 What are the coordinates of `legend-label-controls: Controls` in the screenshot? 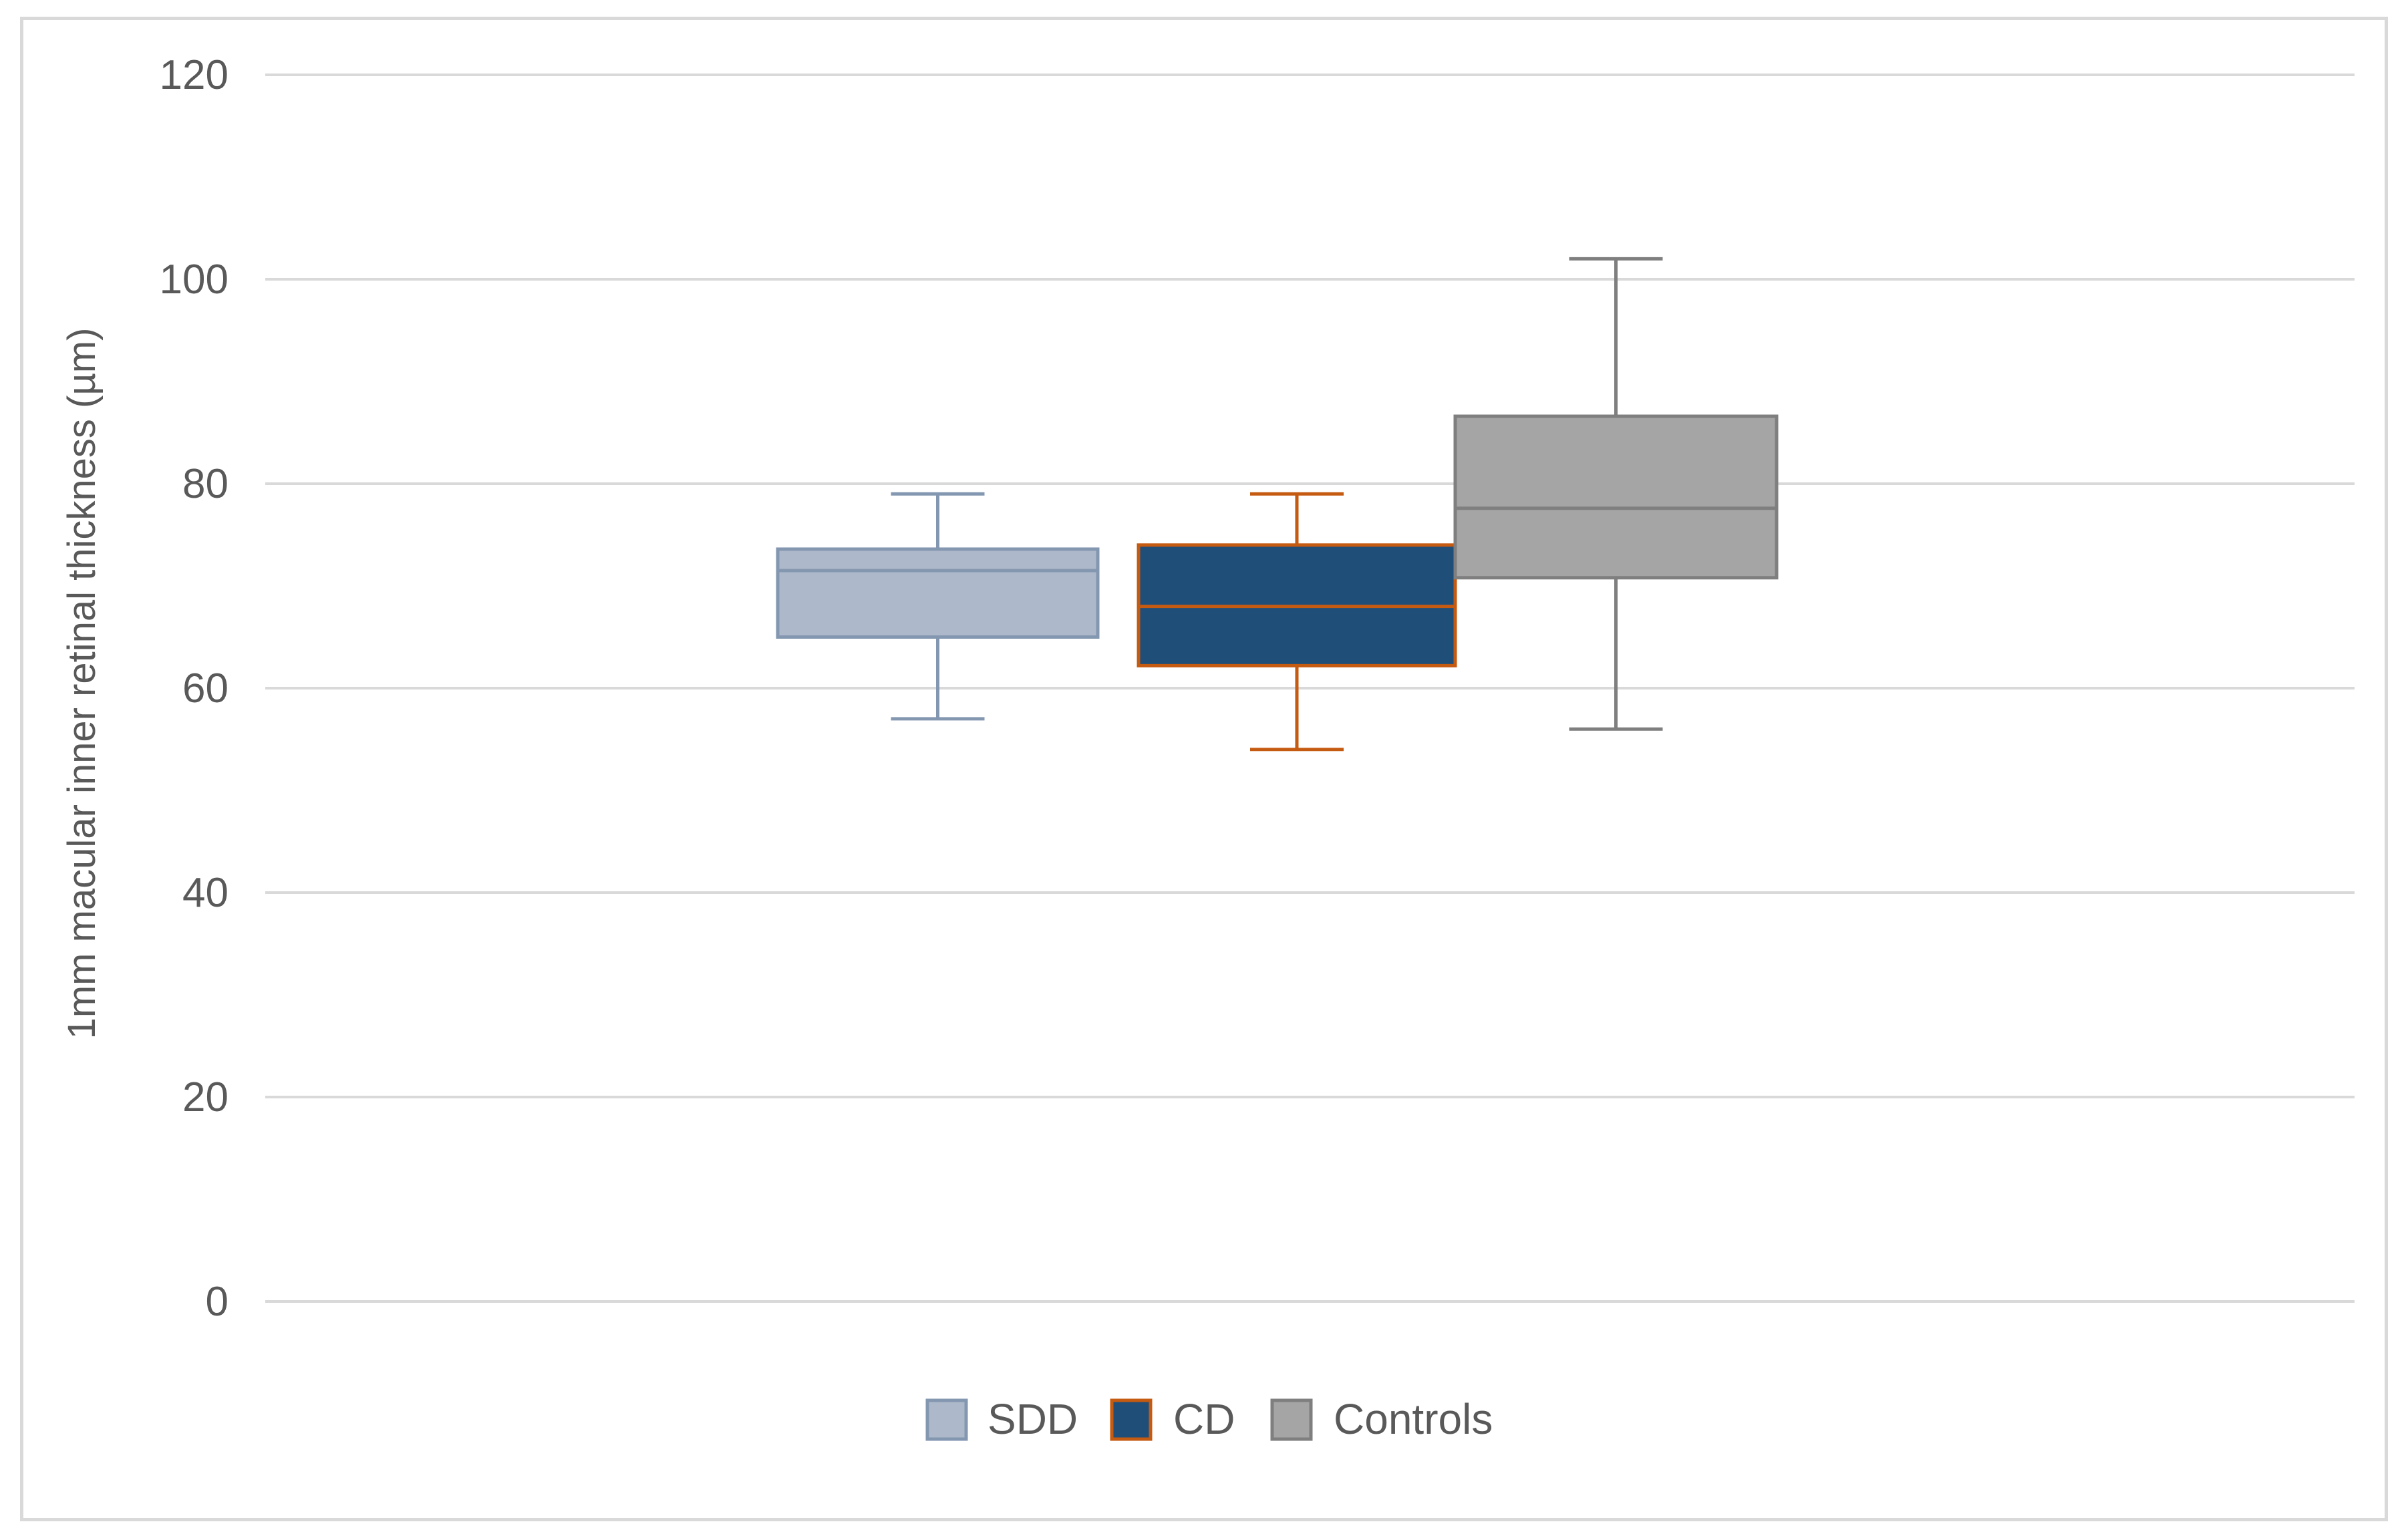 It's located at (1414, 1419).